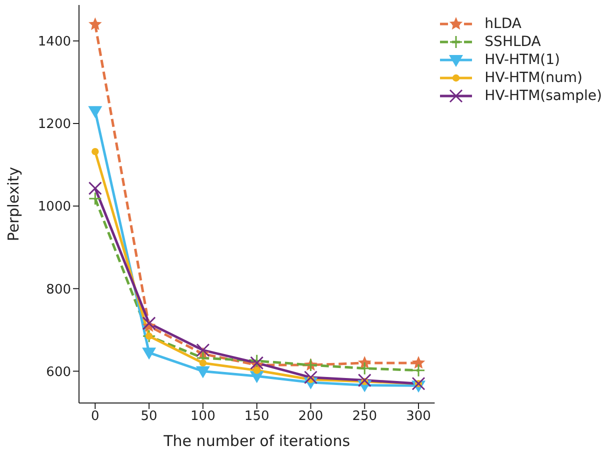 Image resolution: width=616 pixels, height=453 pixels. Describe the element at coordinates (256, 441) in the screenshot. I see `x-axis-title: The number of iterations` at that location.